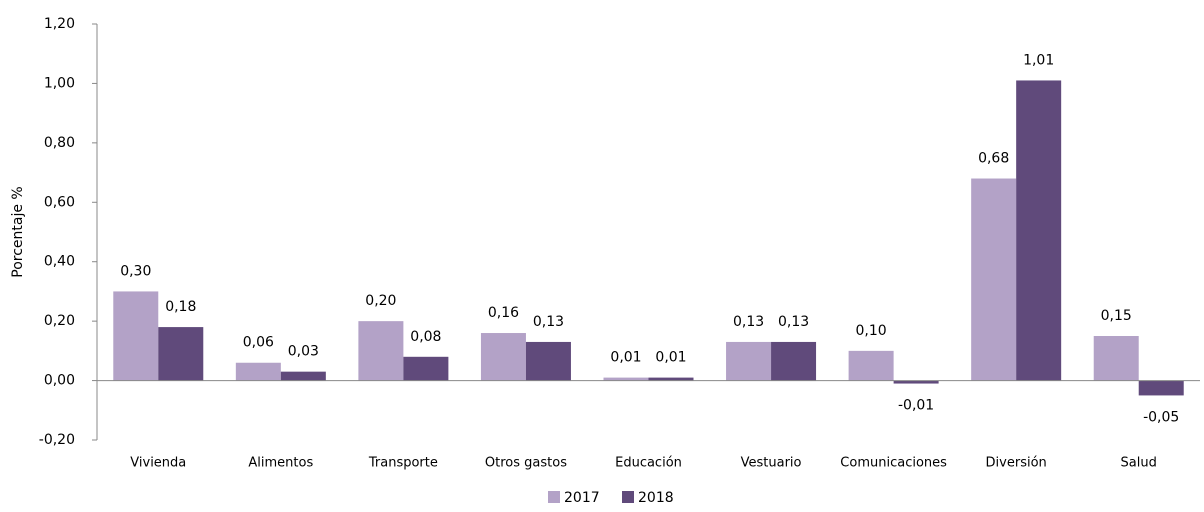 This screenshot has width=1204, height=512. Describe the element at coordinates (893, 463) in the screenshot. I see `x-tick-label: Comunicaciones` at that location.